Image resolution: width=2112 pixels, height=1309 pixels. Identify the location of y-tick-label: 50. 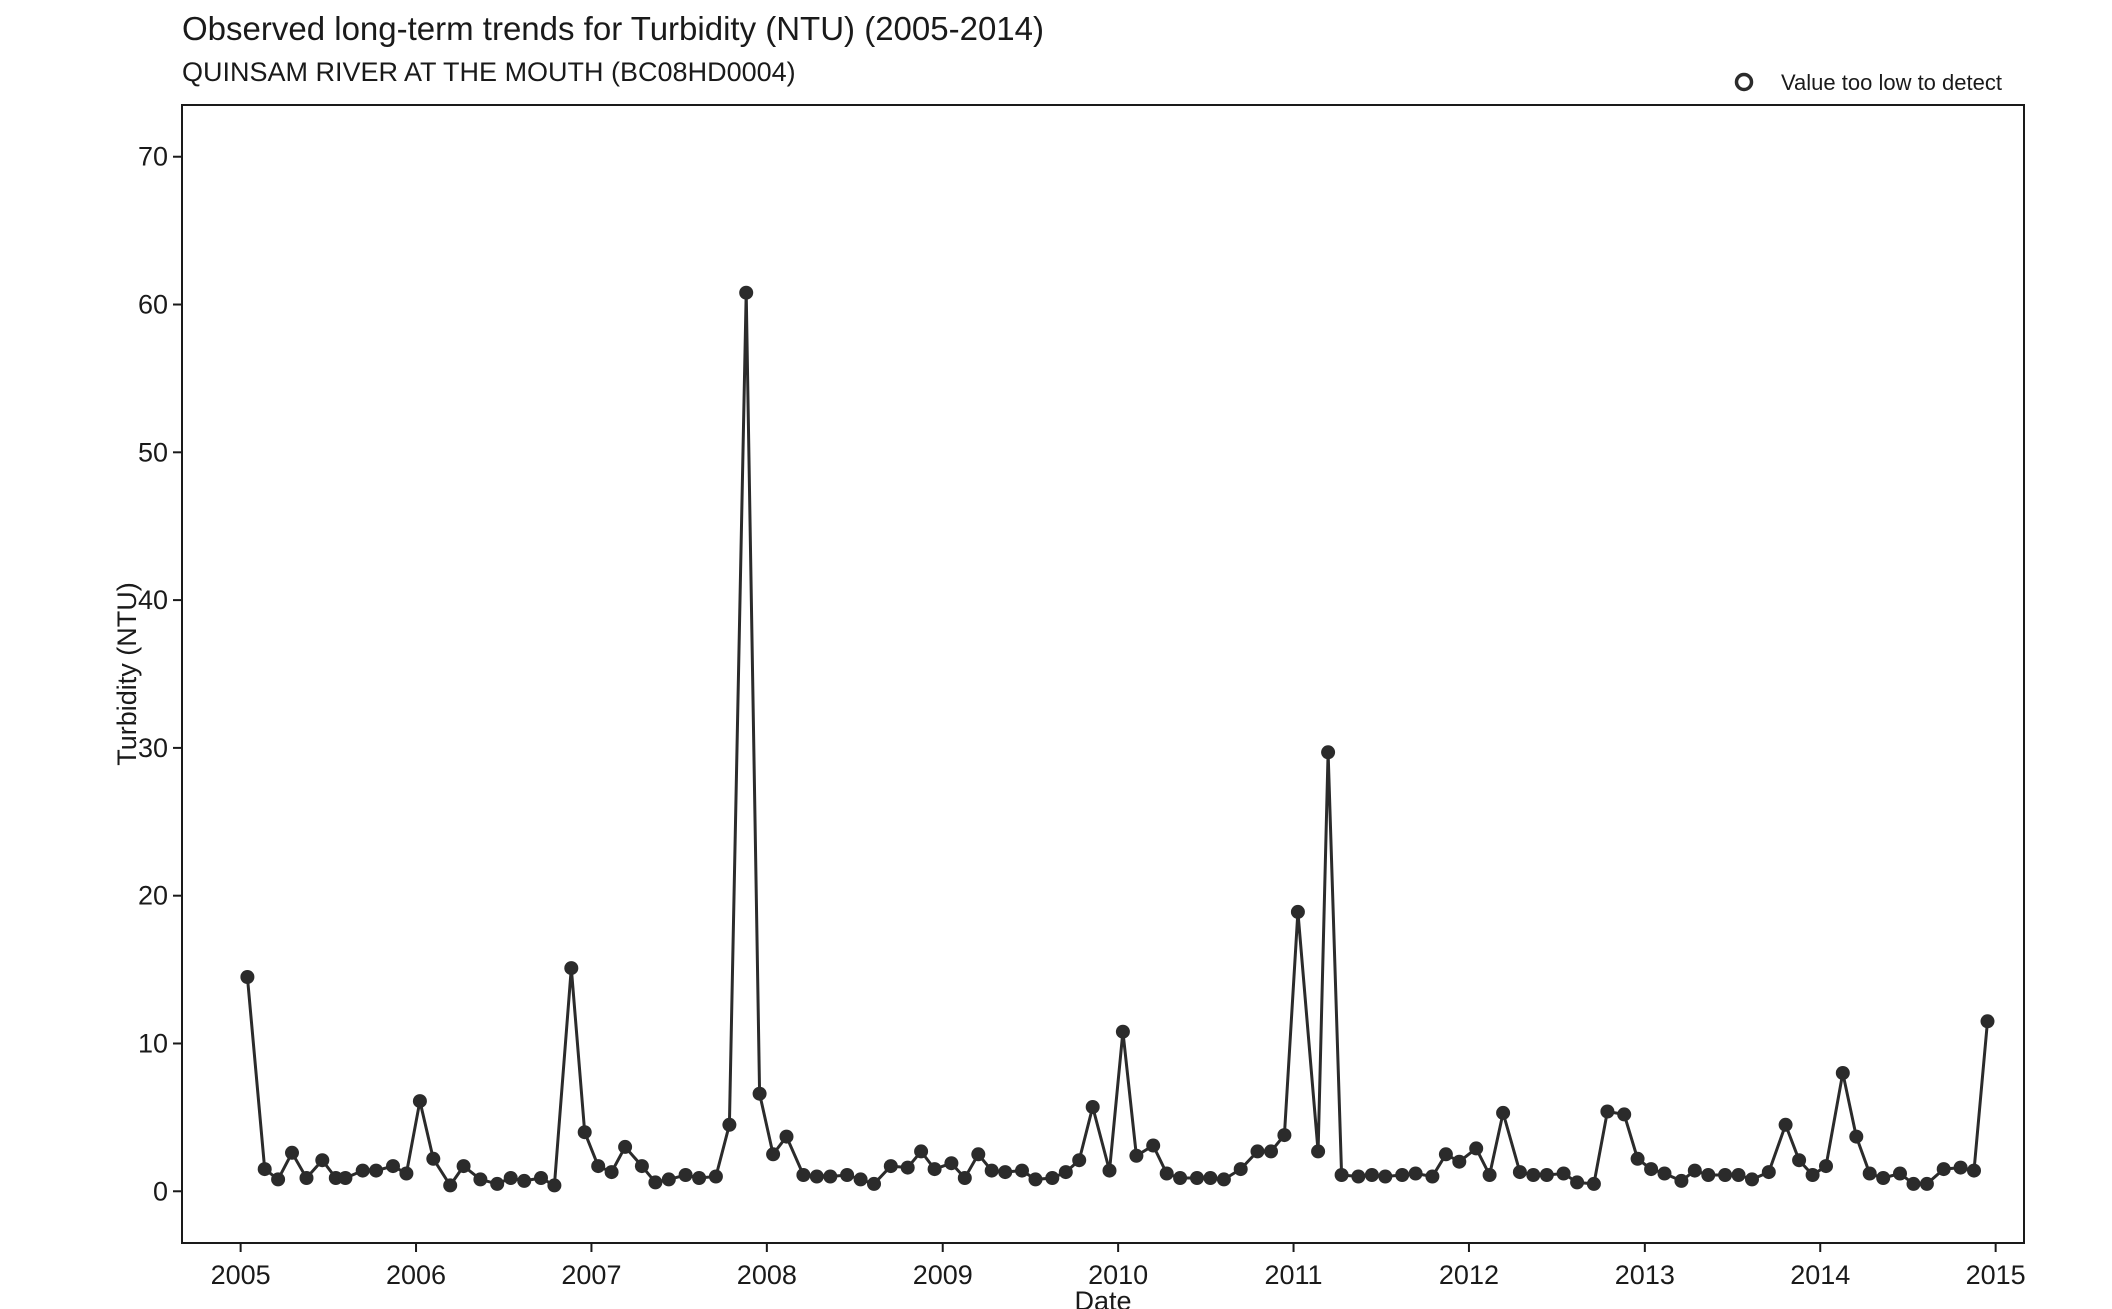
(153, 452).